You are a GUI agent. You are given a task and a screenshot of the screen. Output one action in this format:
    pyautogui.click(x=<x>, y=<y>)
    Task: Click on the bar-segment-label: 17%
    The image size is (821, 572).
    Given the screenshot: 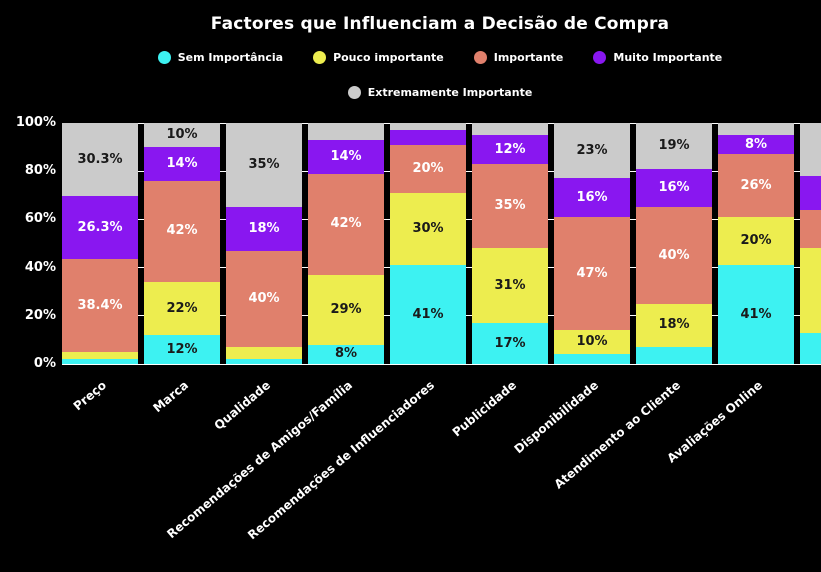 What is the action you would take?
    pyautogui.click(x=510, y=343)
    